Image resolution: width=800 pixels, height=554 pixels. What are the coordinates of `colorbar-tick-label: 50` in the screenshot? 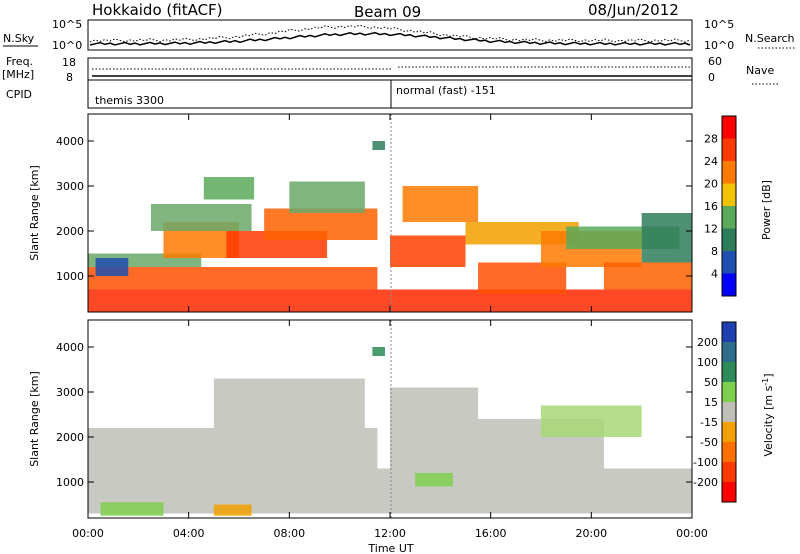 It's located at (711, 382).